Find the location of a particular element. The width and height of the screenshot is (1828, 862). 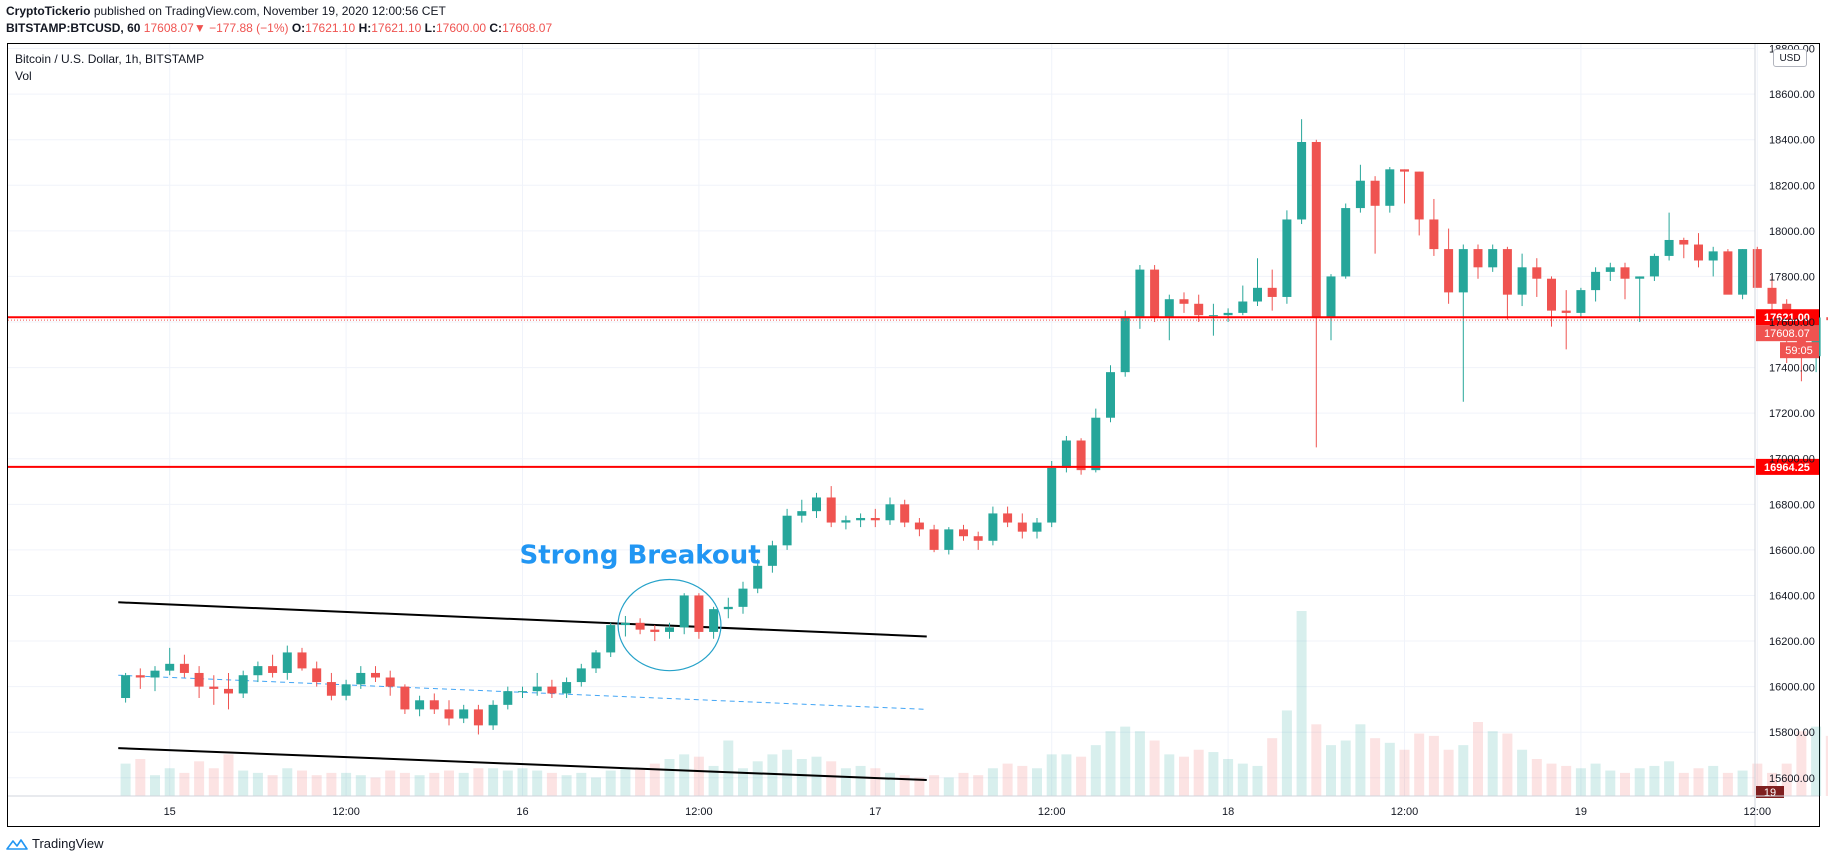

price-tick-label: 16200.00 is located at coordinates (1792, 642).